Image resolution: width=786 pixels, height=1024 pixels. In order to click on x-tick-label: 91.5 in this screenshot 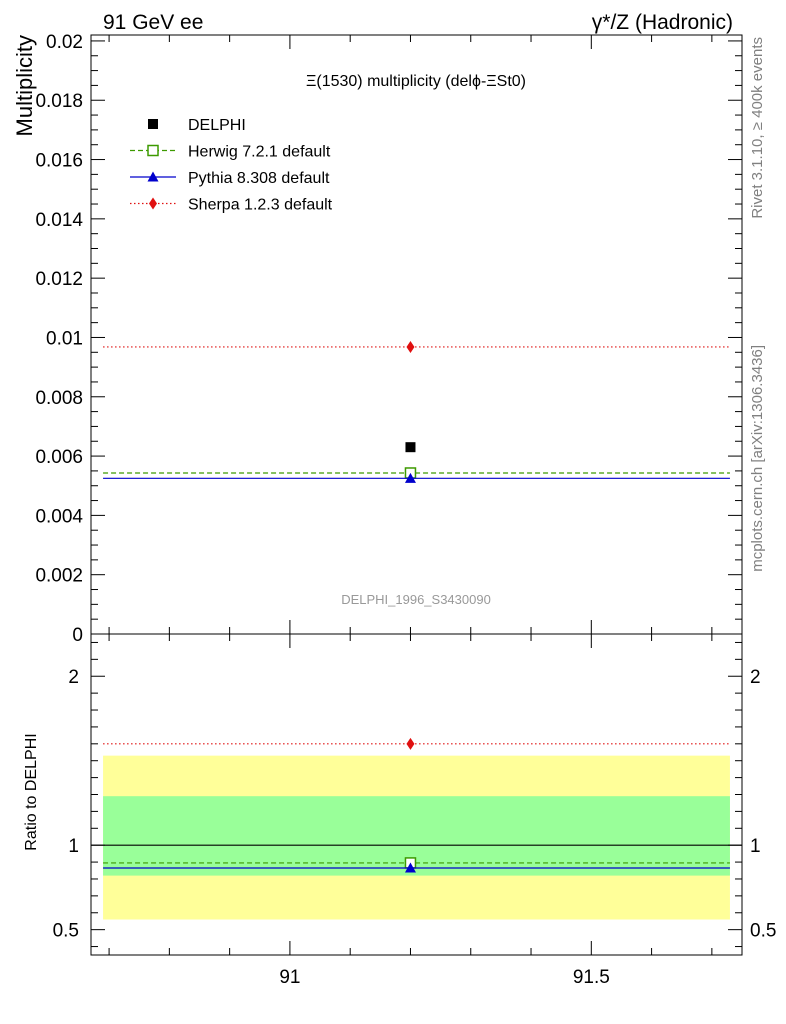, I will do `click(591, 977)`.